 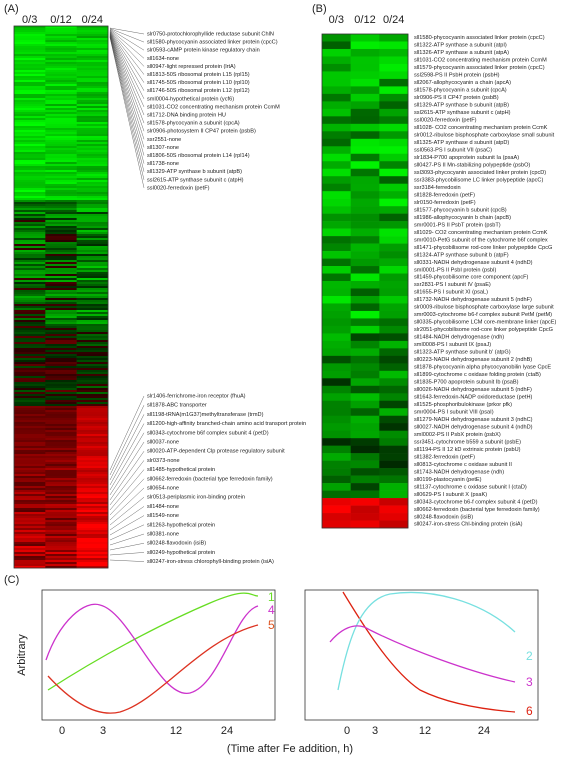 What do you see at coordinates (454, 412) in the screenshot?
I see `gene-label: smr0004-PS I subunit VIII (psaI)` at bounding box center [454, 412].